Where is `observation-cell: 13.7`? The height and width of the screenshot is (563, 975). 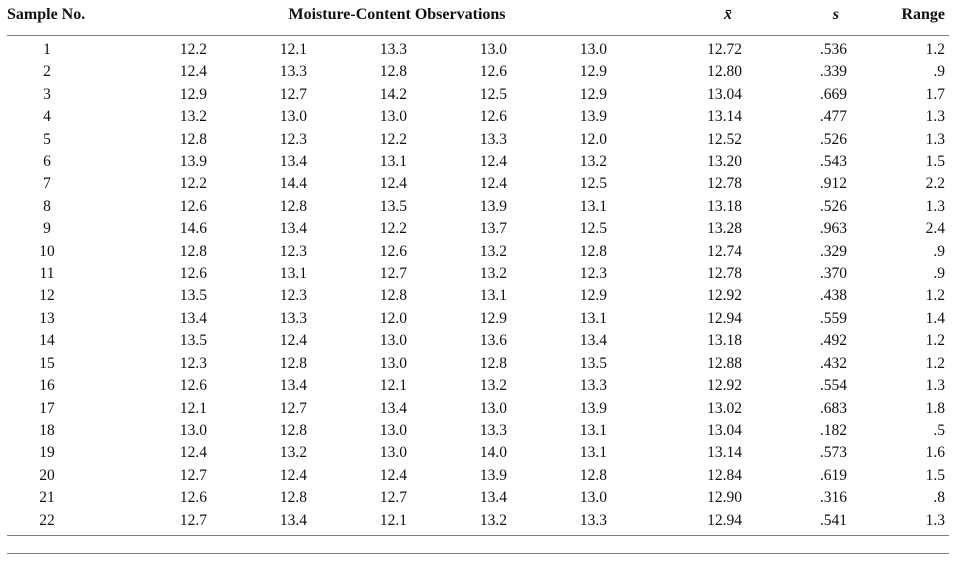 observation-cell: 13.7 is located at coordinates (493, 229).